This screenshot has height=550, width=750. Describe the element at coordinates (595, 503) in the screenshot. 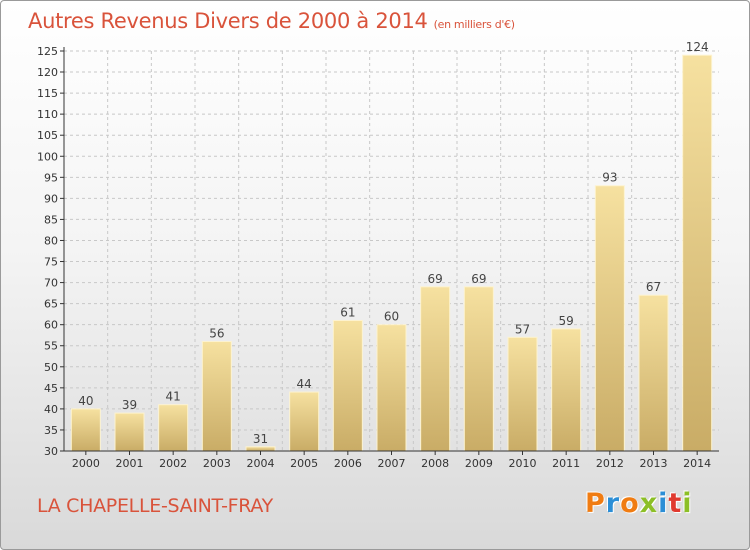

I see `logo-letter: P` at that location.